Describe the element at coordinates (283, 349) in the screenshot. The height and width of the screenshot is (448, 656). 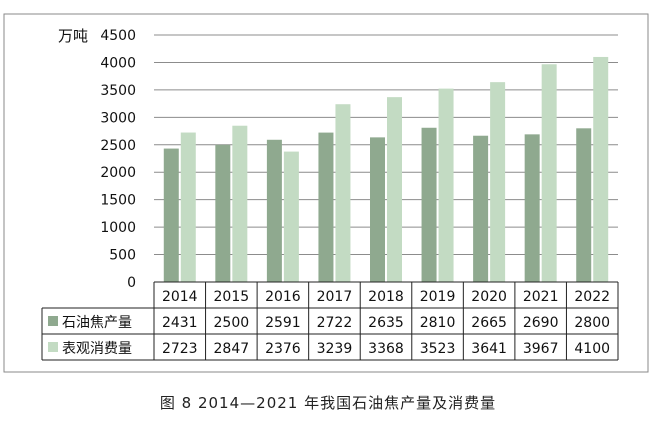
I see `data-label: 2376` at that location.